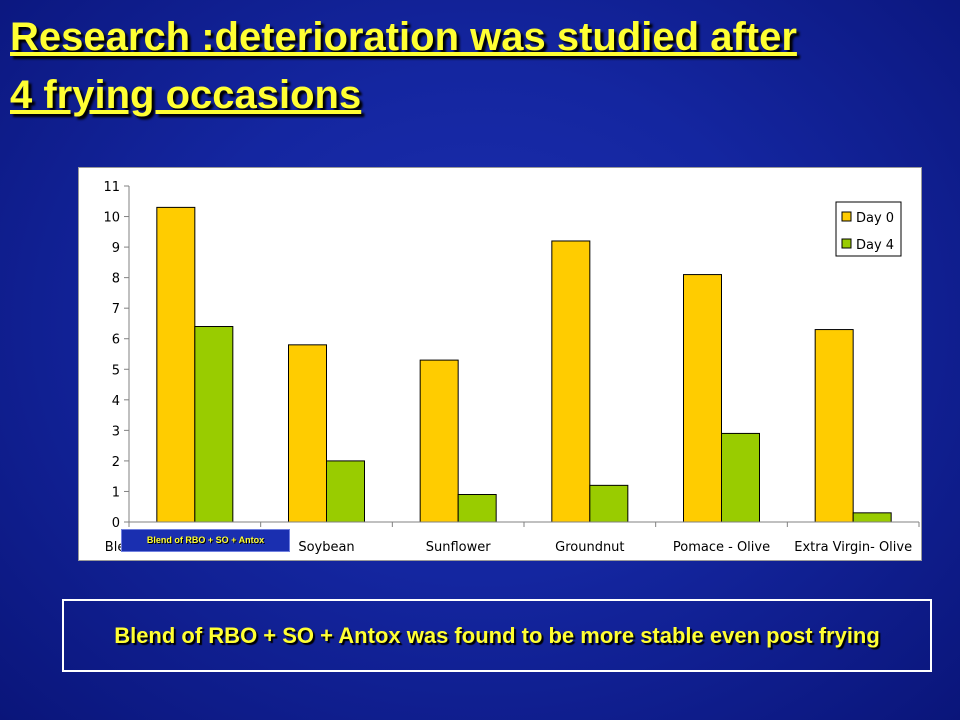 The height and width of the screenshot is (720, 960). Describe the element at coordinates (186, 95) in the screenshot. I see `slide-title-line-2: 4 frying occasions` at that location.